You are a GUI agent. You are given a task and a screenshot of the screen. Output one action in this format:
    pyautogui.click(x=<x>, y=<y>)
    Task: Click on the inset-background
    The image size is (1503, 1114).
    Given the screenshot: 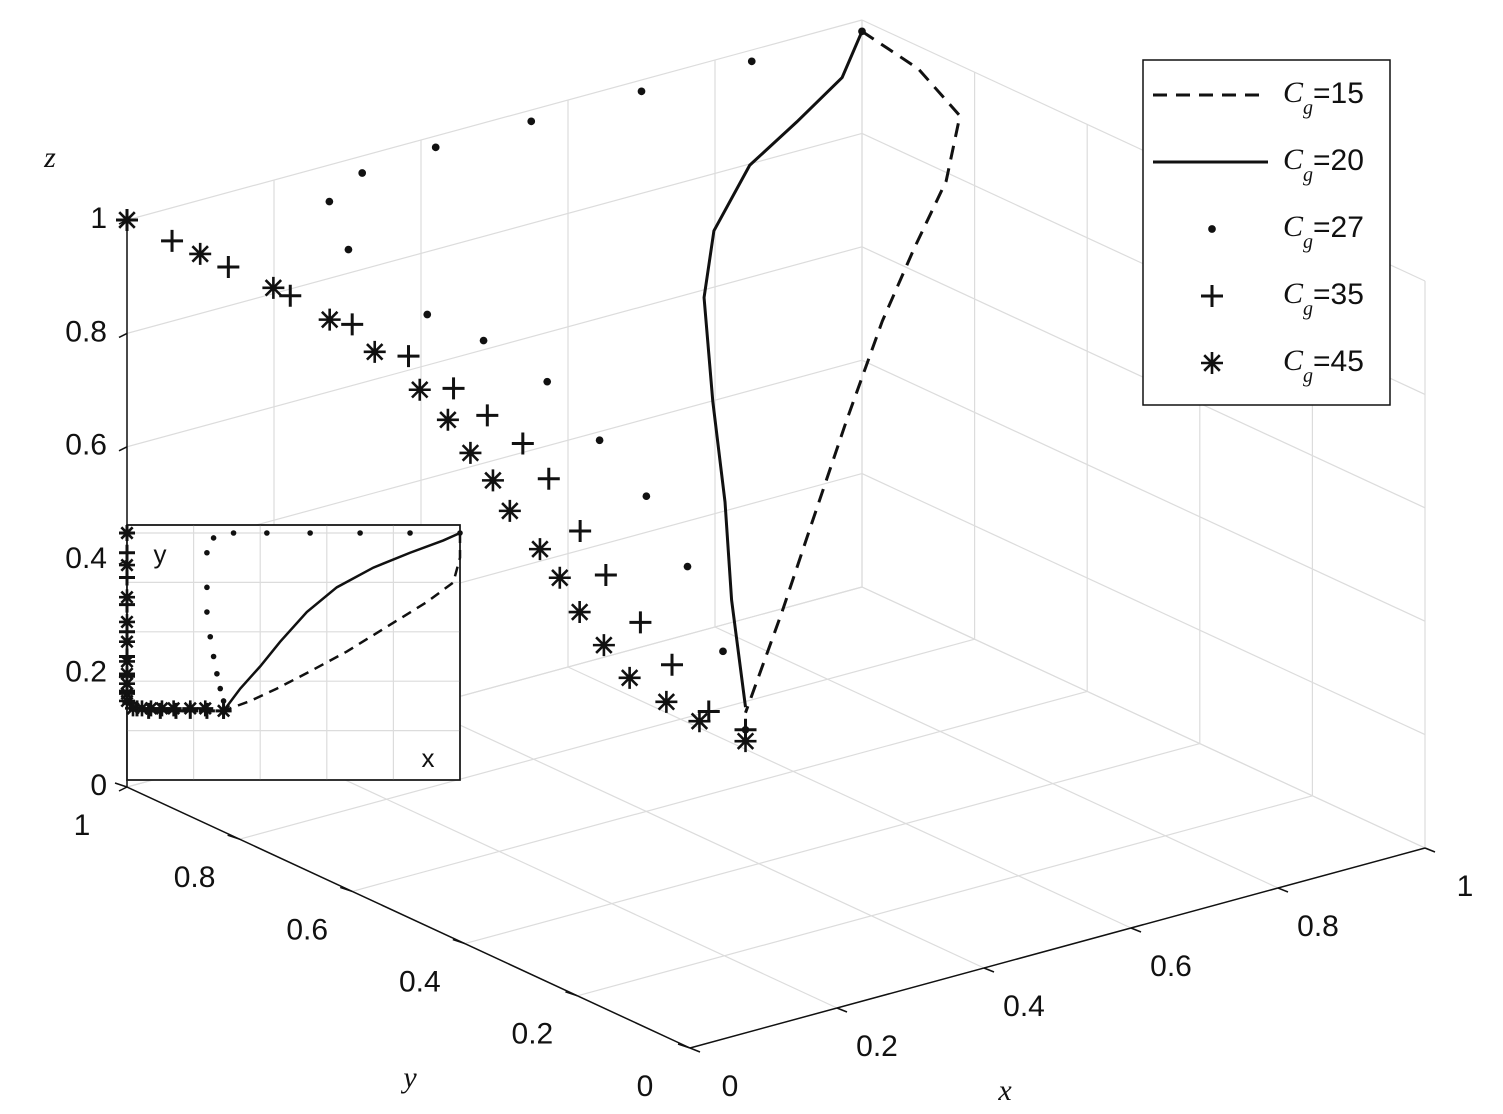 What is the action you would take?
    pyautogui.click(x=293, y=652)
    